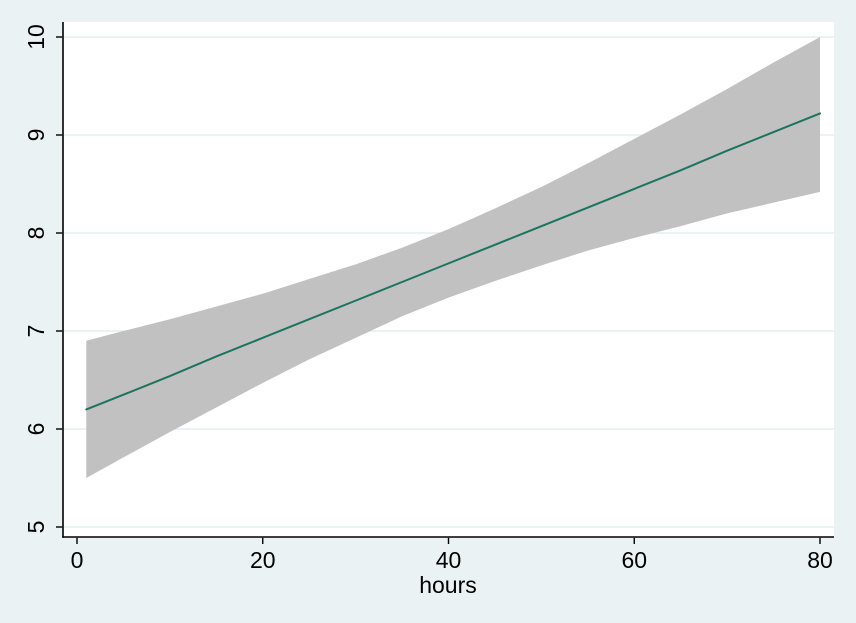 The height and width of the screenshot is (623, 856). What do you see at coordinates (77, 560) in the screenshot?
I see `x-tick-label: 0` at bounding box center [77, 560].